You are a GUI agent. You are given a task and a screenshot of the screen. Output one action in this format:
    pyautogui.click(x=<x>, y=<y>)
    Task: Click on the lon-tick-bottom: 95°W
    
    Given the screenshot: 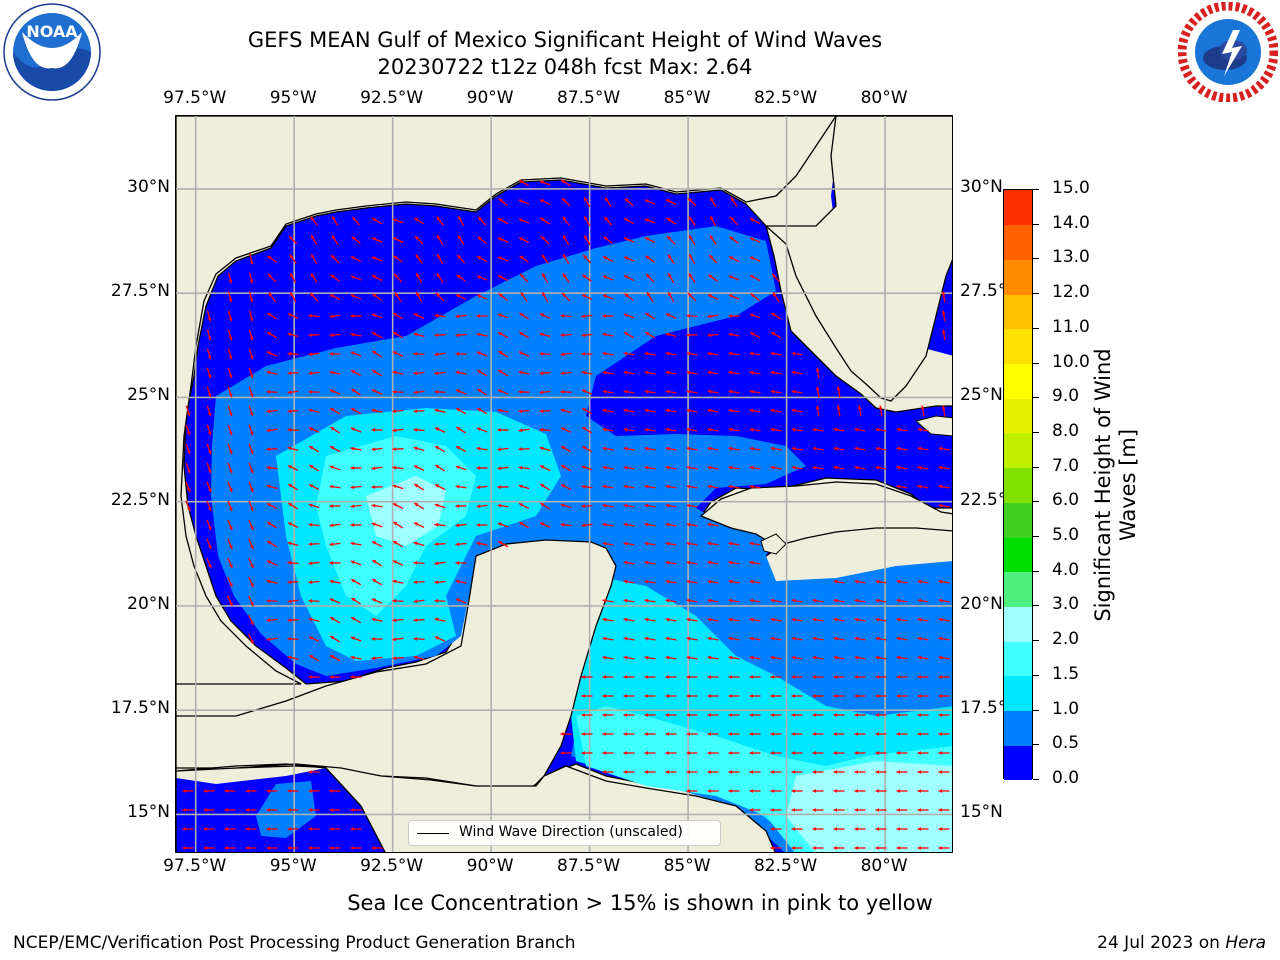 What is the action you would take?
    pyautogui.click(x=293, y=866)
    